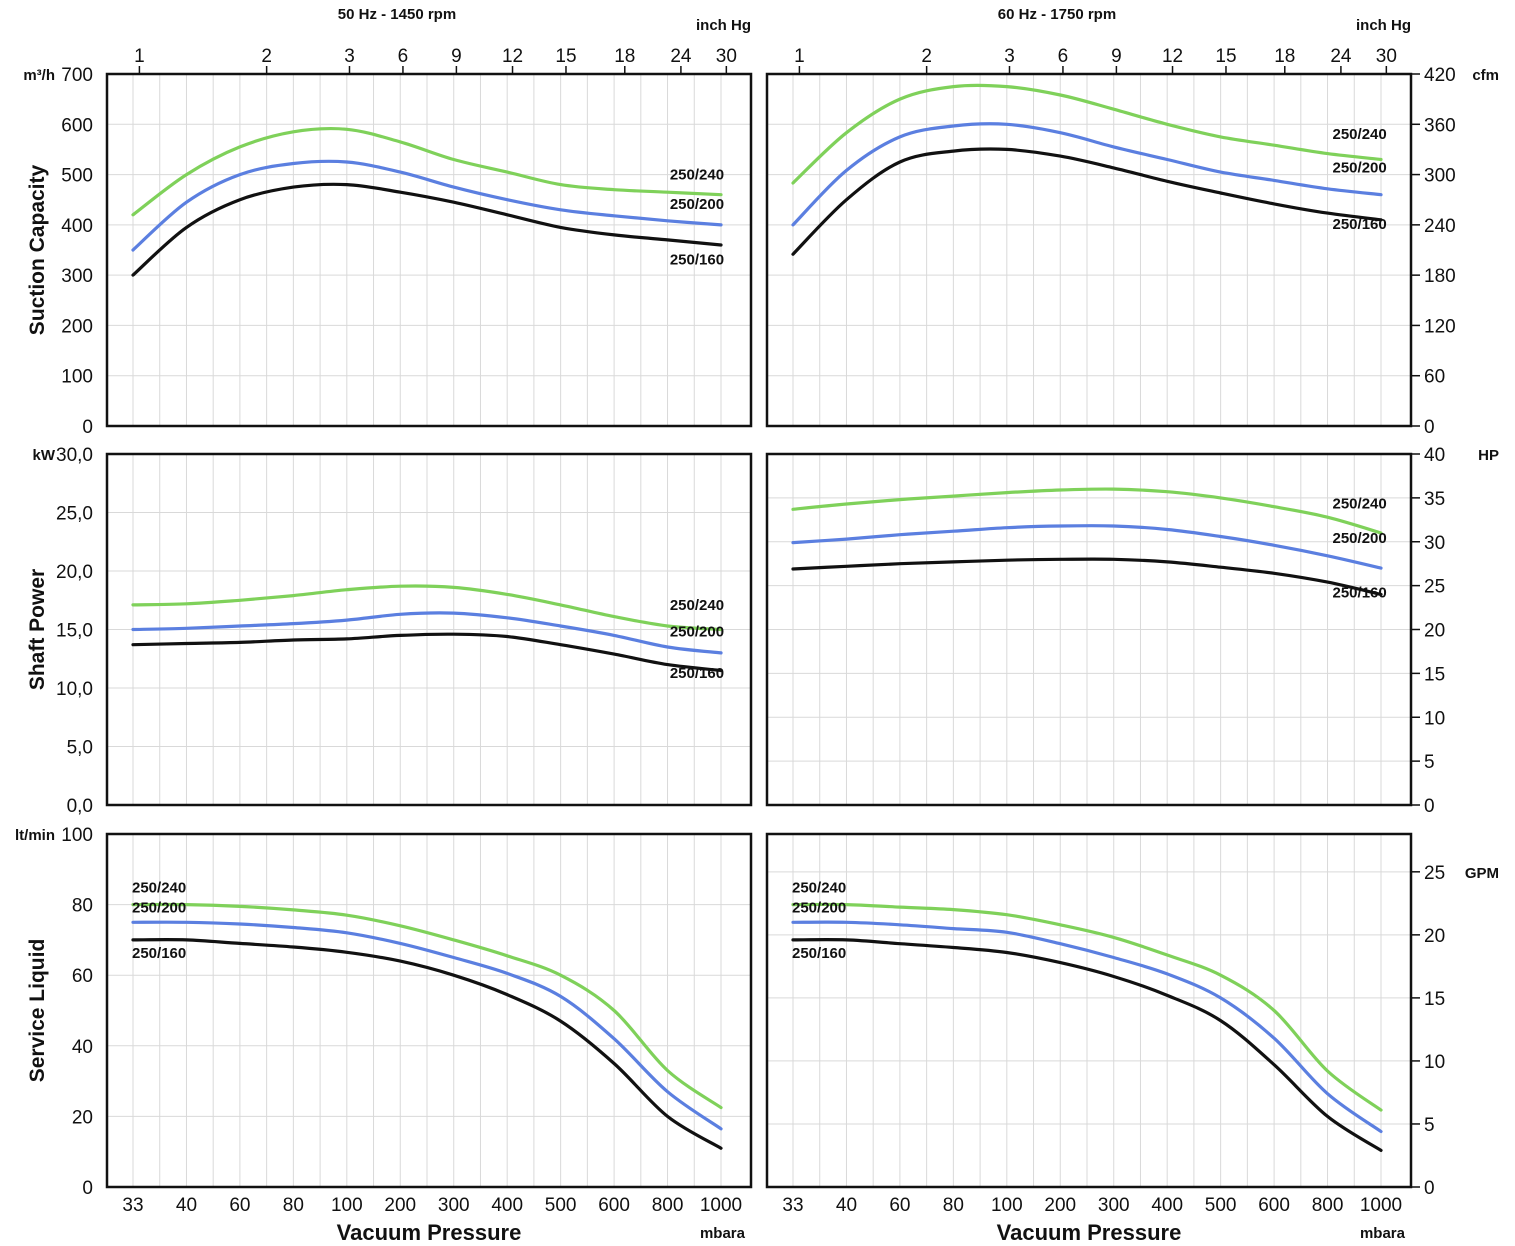 Image resolution: width=1515 pixels, height=1246 pixels. Describe the element at coordinates (82, 1047) in the screenshot. I see `y-tick-label-liquid-50-2: 40` at that location.